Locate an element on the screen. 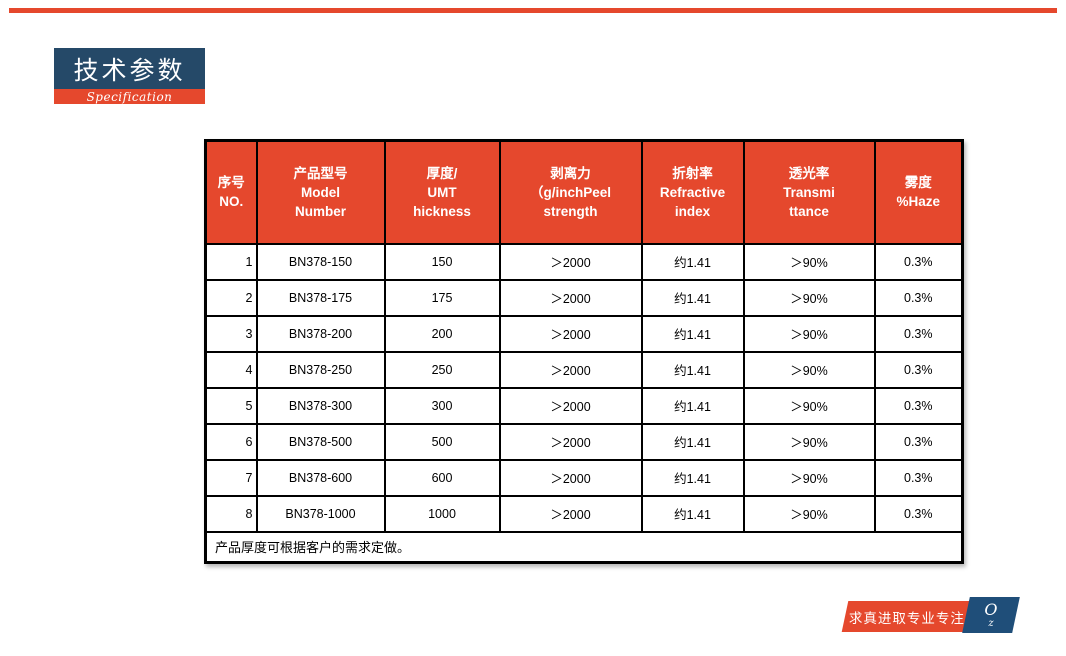  logo-letter: O is located at coordinates (991, 609).